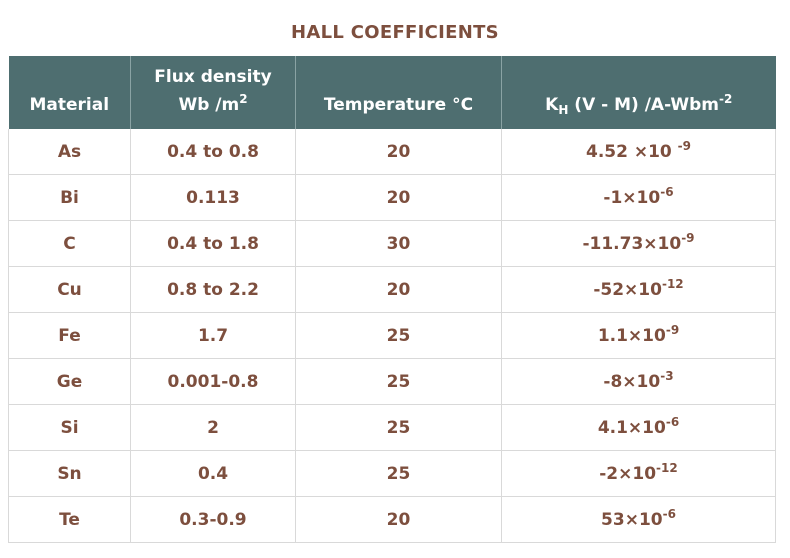 Image resolution: width=790 pixels, height=558 pixels. I want to click on cell-flux-density: 0.001-0.8, so click(213, 381).